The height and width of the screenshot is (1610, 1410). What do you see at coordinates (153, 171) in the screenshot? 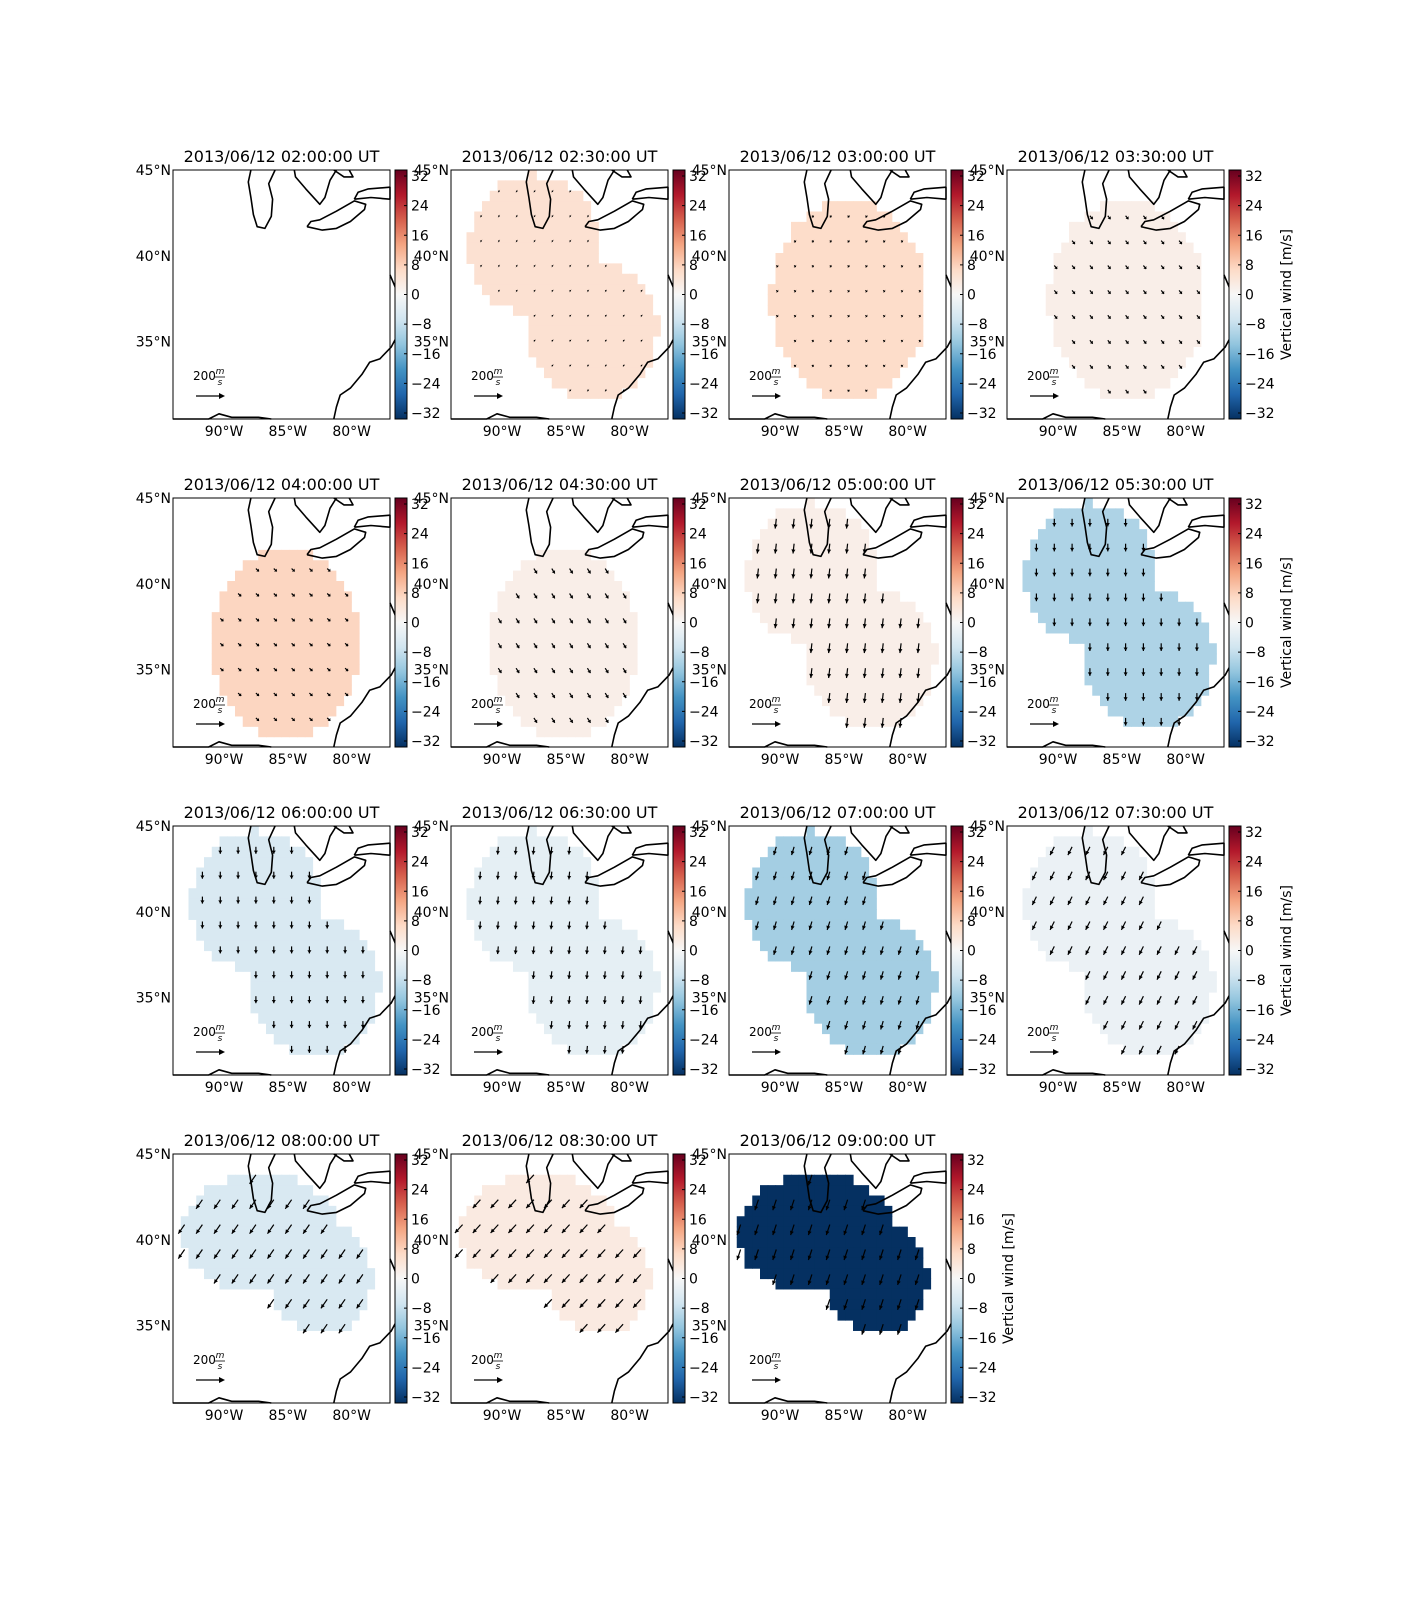
I see `lat-tick-label: 45°N` at bounding box center [153, 171].